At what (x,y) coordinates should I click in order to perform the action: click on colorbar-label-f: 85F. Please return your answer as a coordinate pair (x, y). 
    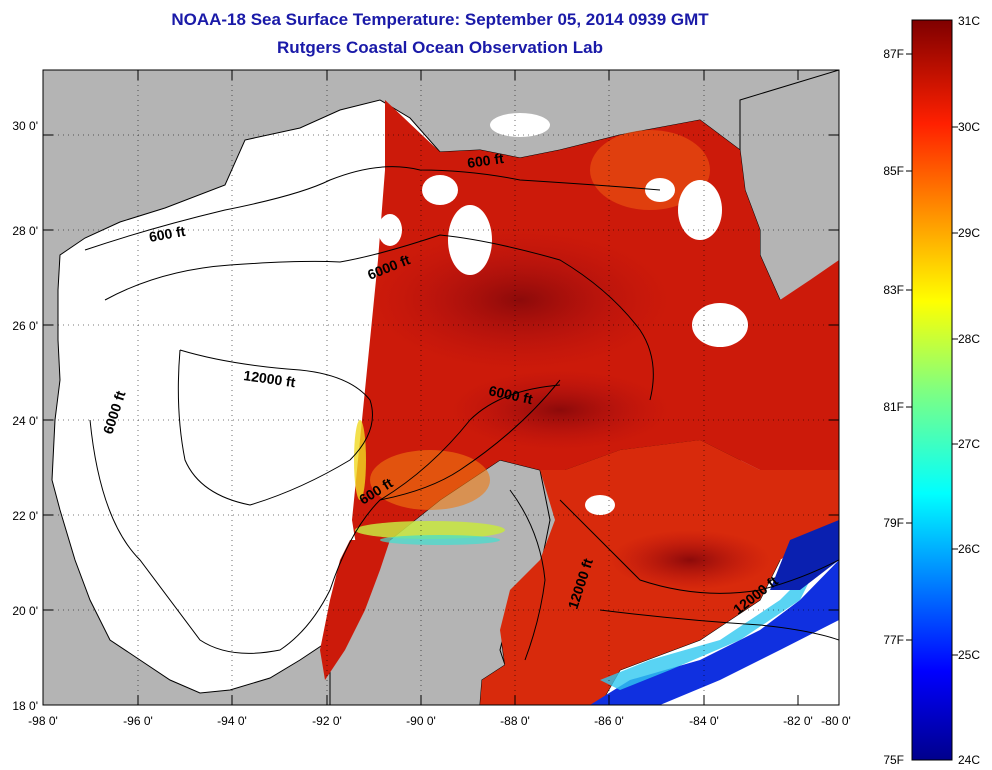
    Looking at the image, I should click on (893, 171).